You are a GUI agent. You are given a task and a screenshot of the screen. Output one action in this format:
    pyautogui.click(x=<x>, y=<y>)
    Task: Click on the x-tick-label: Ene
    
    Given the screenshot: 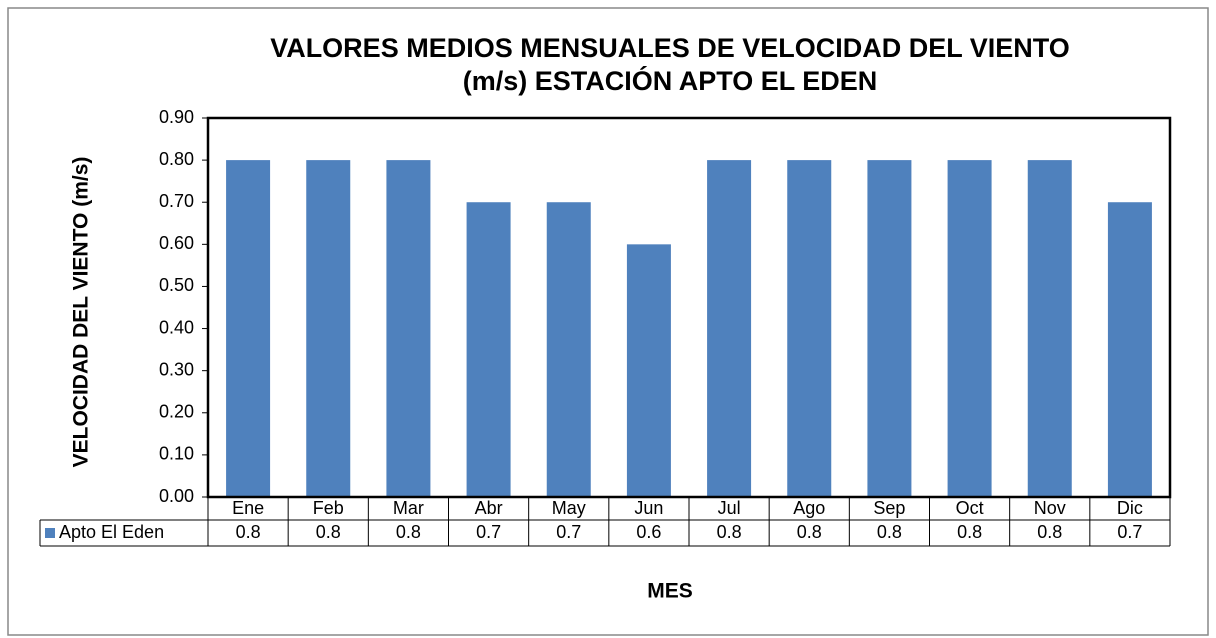 What is the action you would take?
    pyautogui.click(x=248, y=508)
    